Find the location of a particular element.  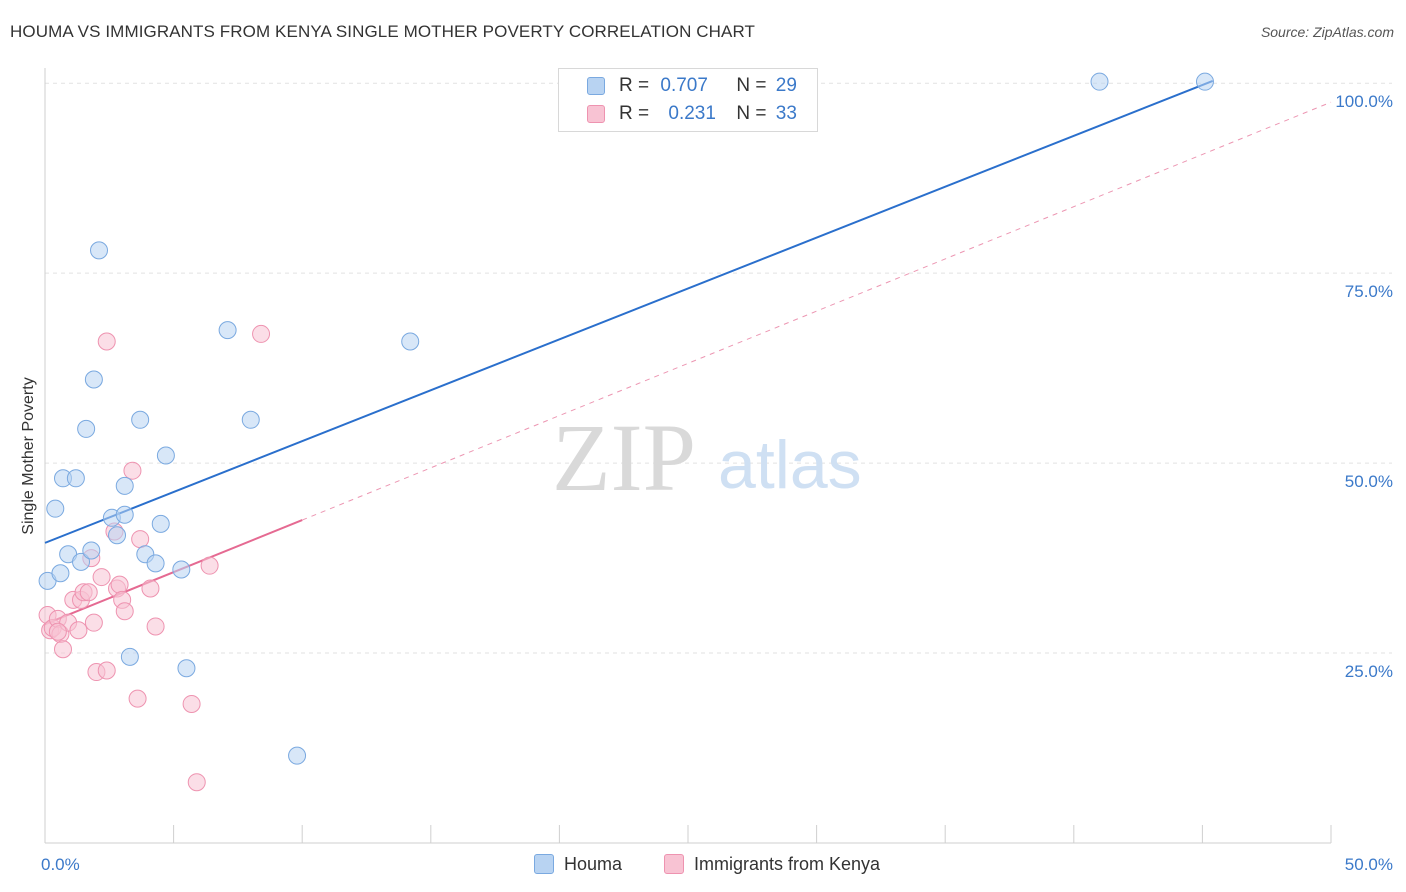

houma-swatch is located at coordinates (596, 86).